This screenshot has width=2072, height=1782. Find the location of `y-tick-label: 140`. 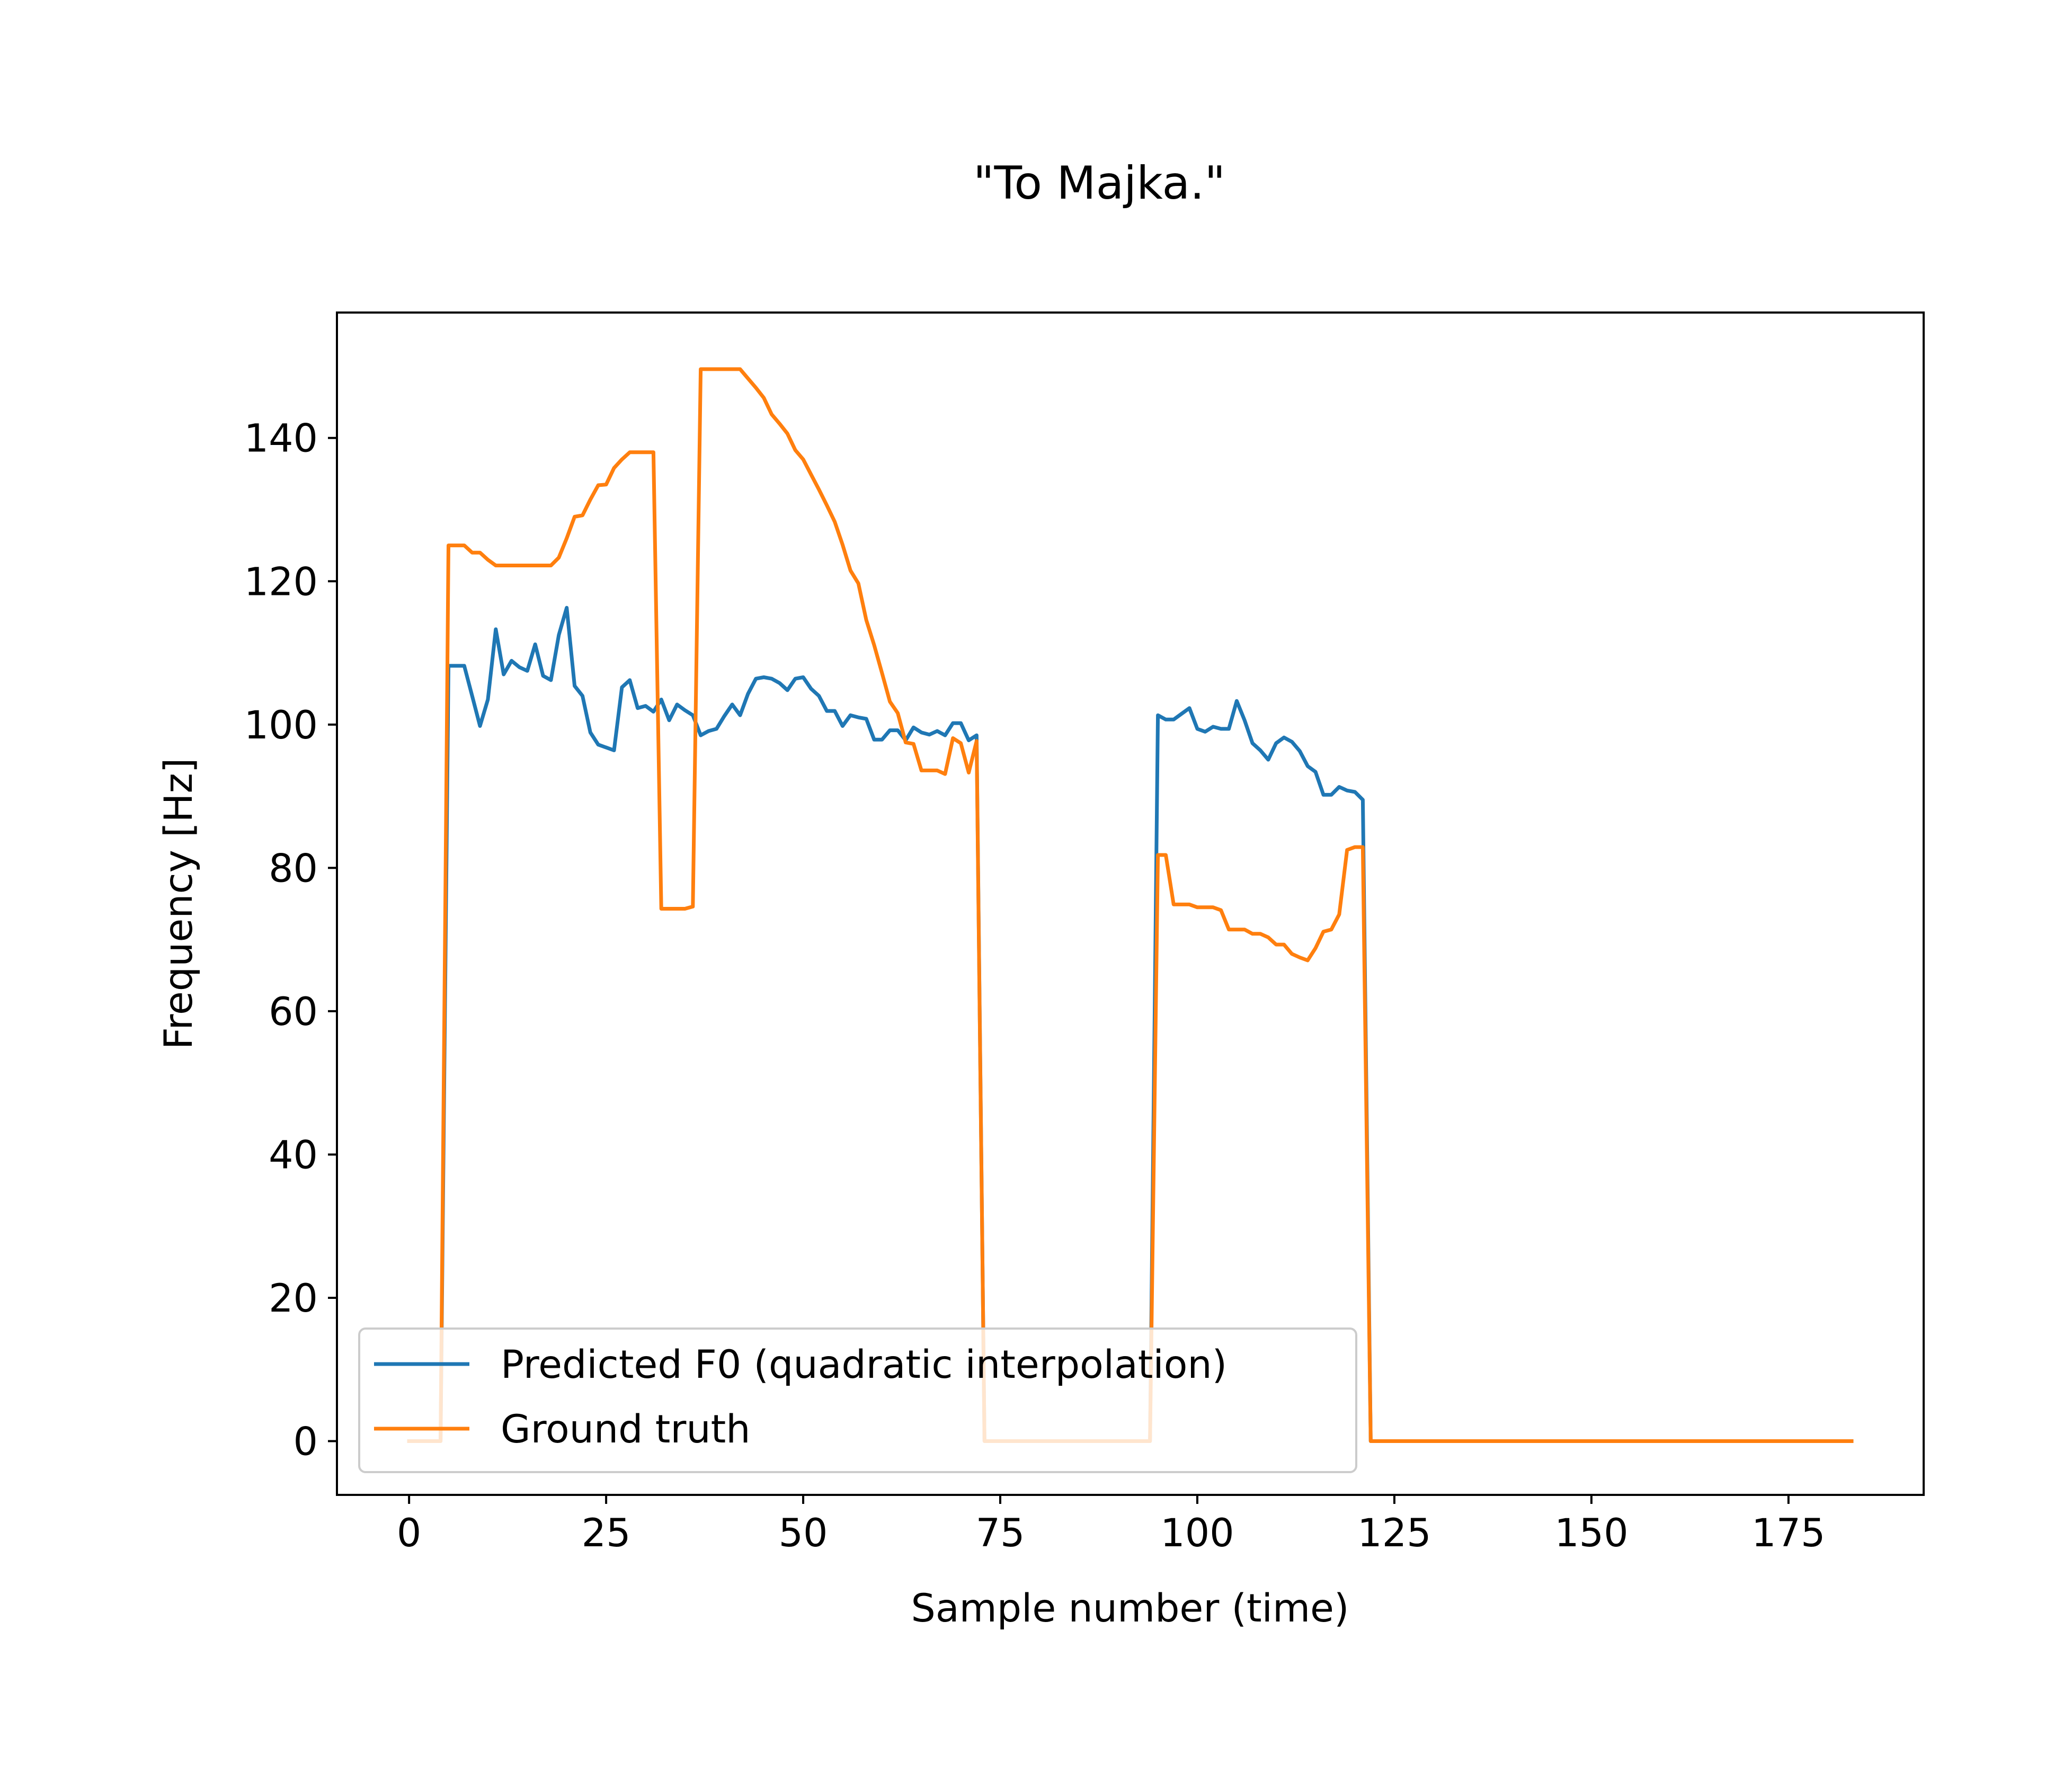

y-tick-label: 140 is located at coordinates (281, 438).